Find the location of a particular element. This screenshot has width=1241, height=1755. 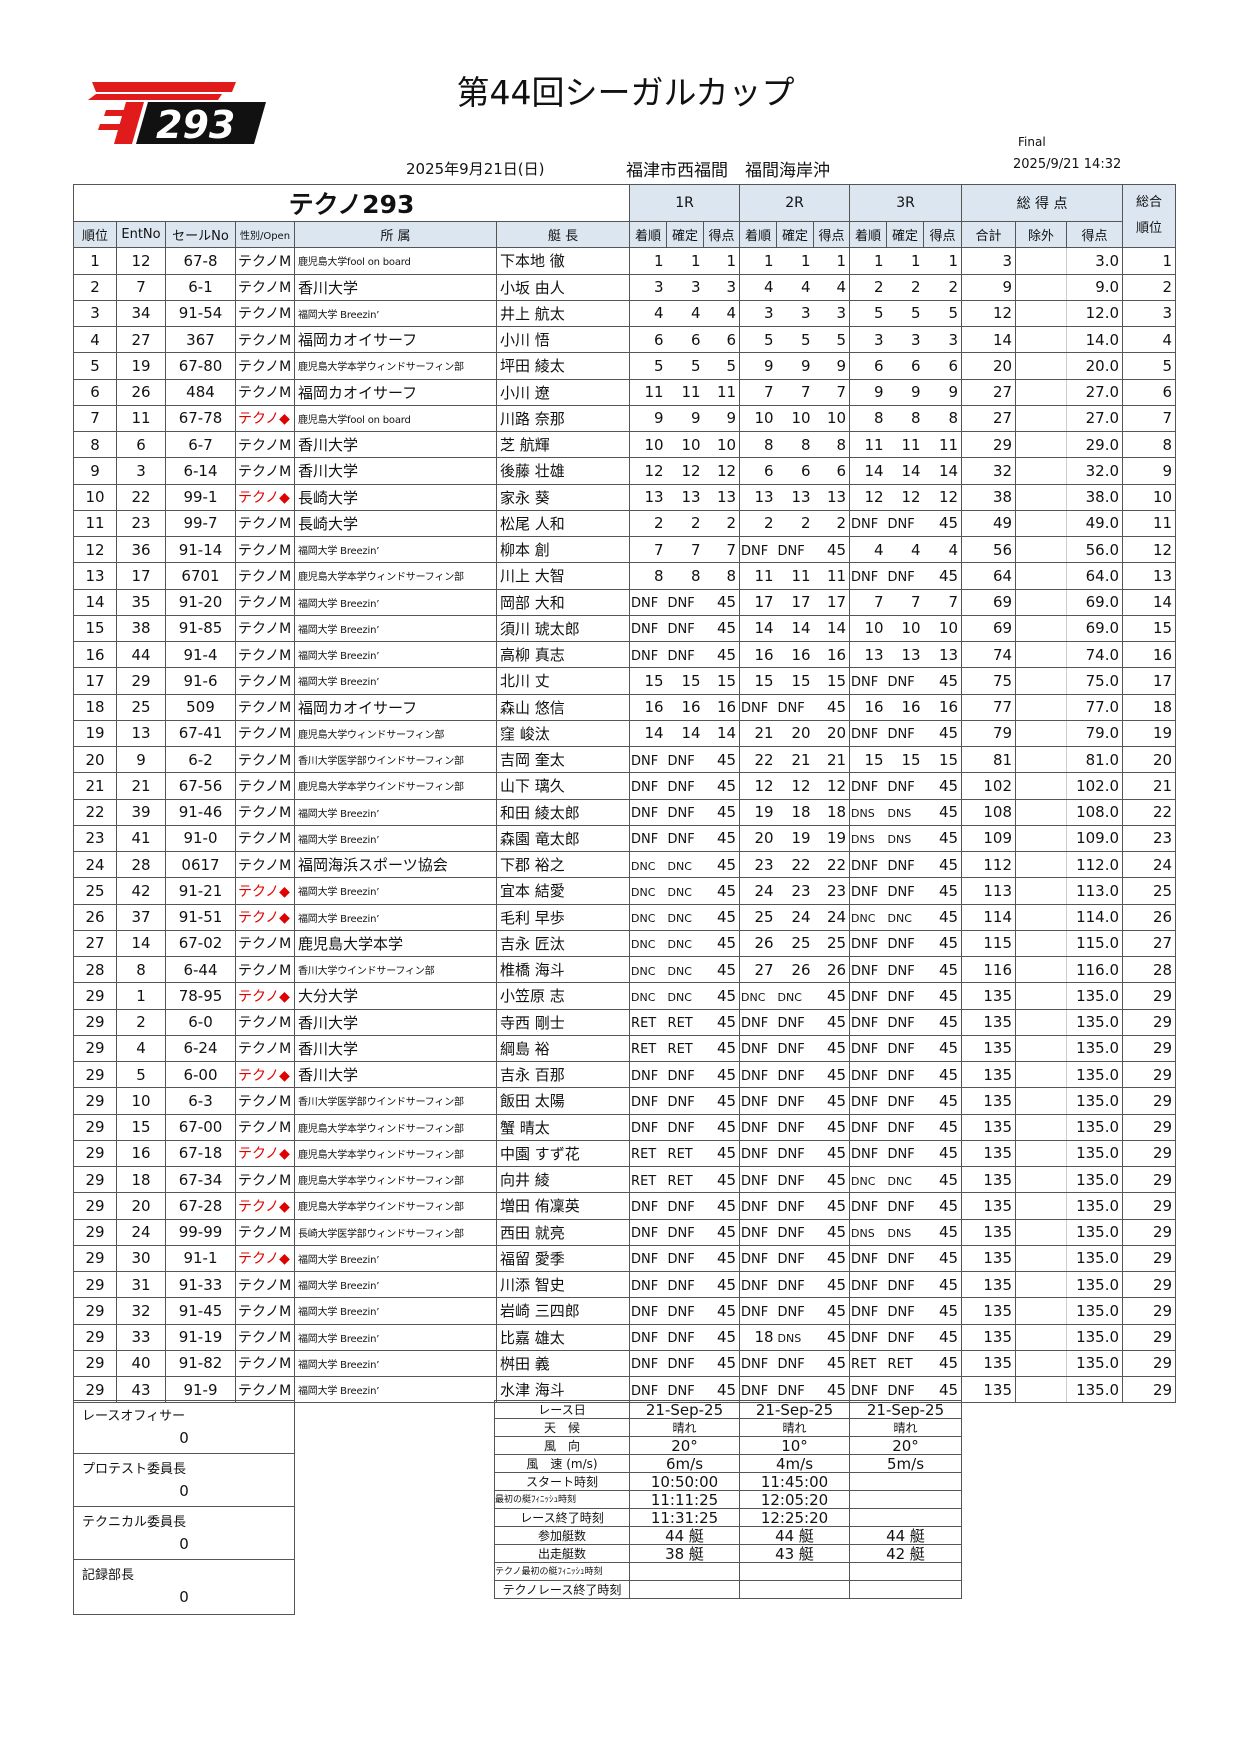

cell-rank: 12 is located at coordinates (95, 549).